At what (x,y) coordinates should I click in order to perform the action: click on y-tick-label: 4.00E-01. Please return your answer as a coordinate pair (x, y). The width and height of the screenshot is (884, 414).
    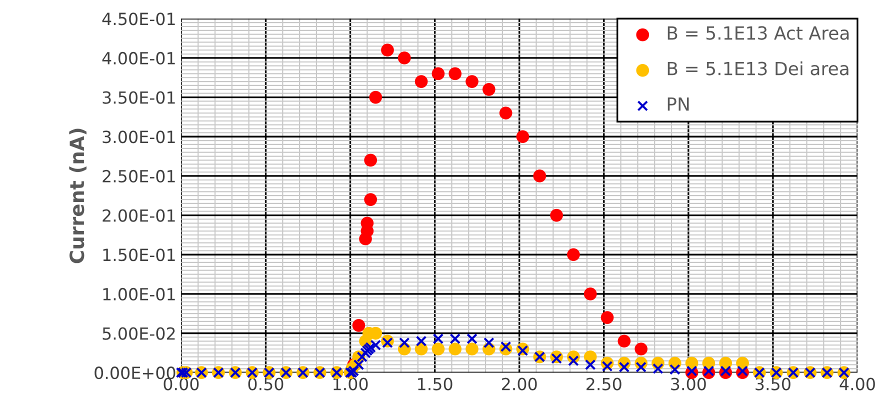
    Looking at the image, I should click on (138, 58).